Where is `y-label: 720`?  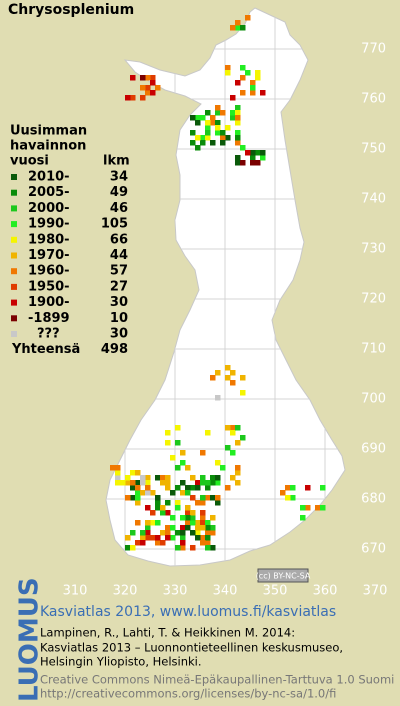 y-label: 720 is located at coordinates (373, 299).